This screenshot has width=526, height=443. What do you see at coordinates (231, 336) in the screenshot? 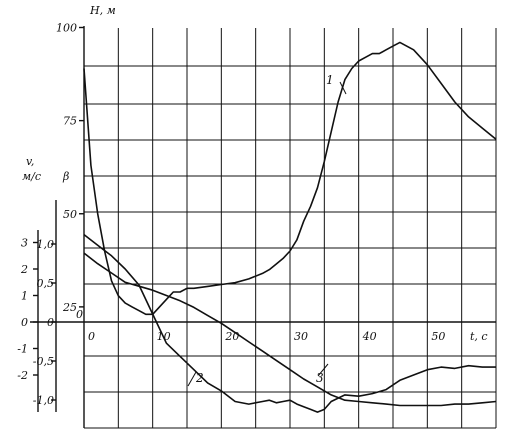
I see `x-tick-label: 20` at bounding box center [231, 336].